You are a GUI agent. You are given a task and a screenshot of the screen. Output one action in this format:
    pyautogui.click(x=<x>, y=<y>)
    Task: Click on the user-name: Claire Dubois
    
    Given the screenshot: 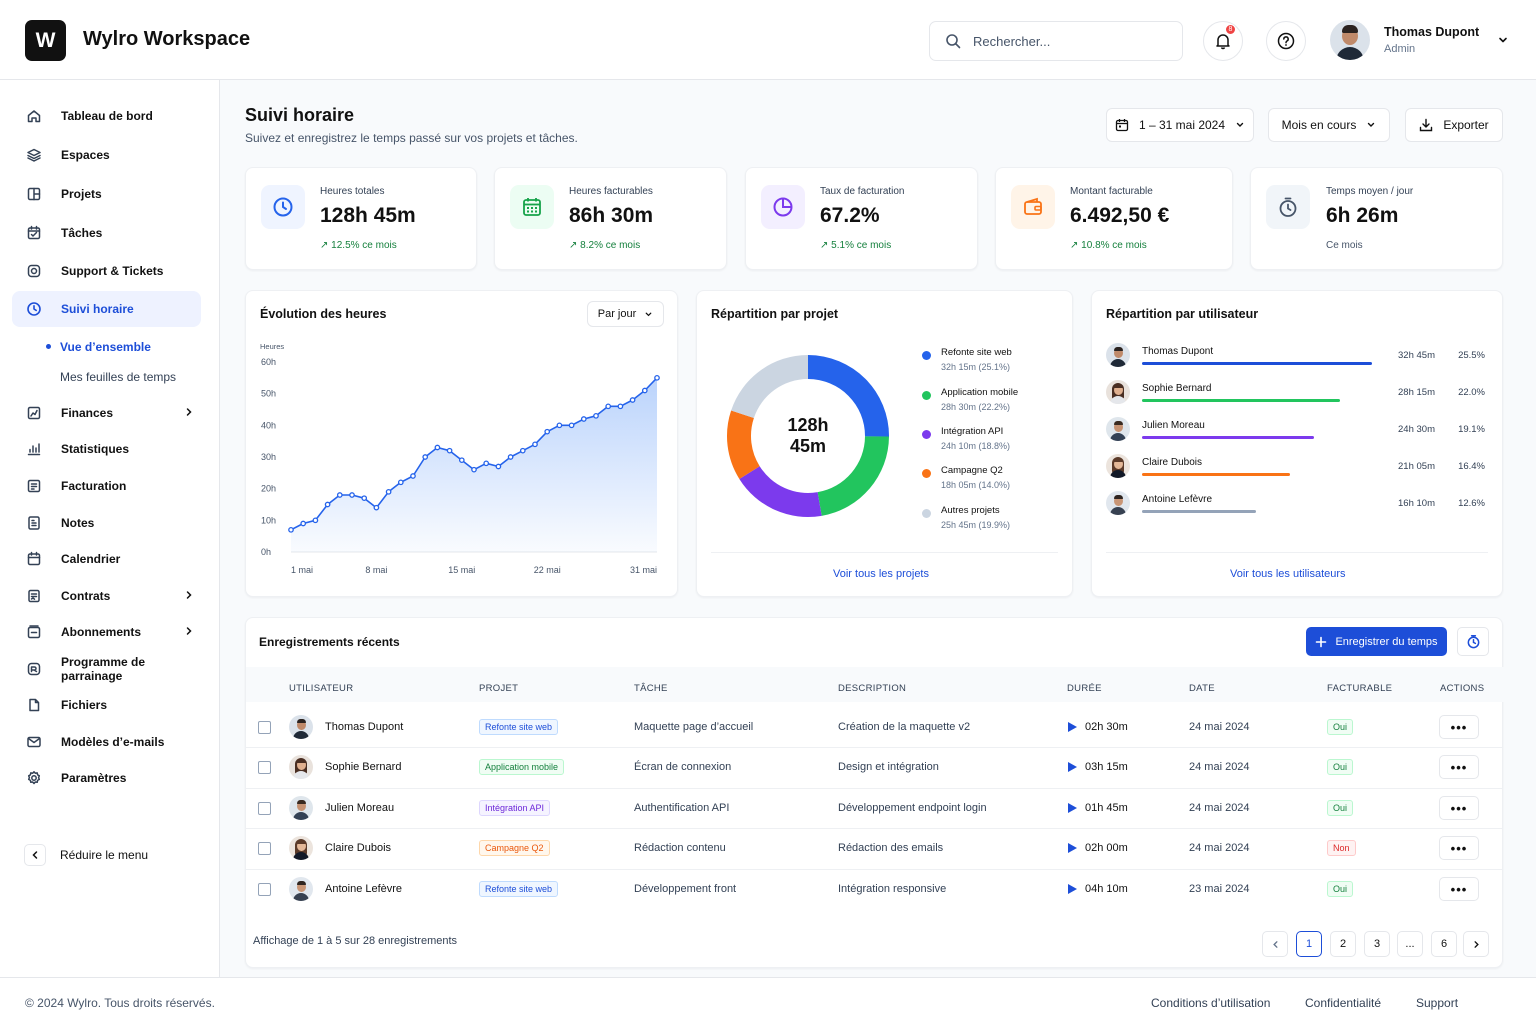 What is the action you would take?
    pyautogui.click(x=1172, y=462)
    